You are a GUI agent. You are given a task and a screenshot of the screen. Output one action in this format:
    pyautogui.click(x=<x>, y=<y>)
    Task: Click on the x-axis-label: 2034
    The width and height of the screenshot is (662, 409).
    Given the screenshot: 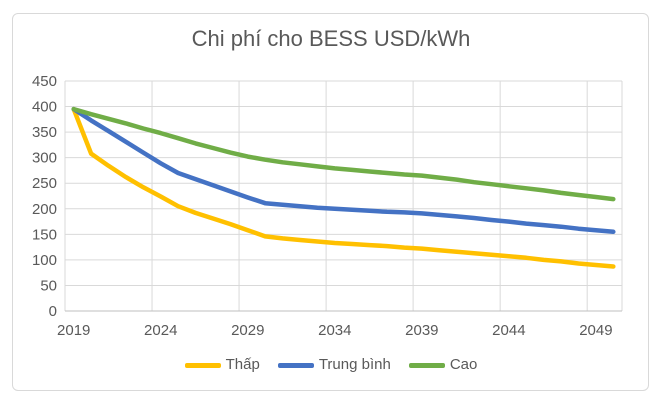 What is the action you would take?
    pyautogui.click(x=334, y=330)
    